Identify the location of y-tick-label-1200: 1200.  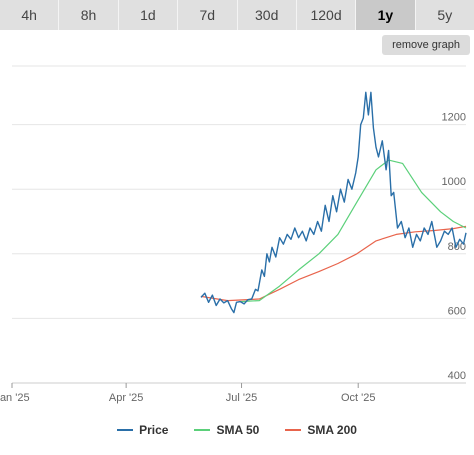
(454, 118).